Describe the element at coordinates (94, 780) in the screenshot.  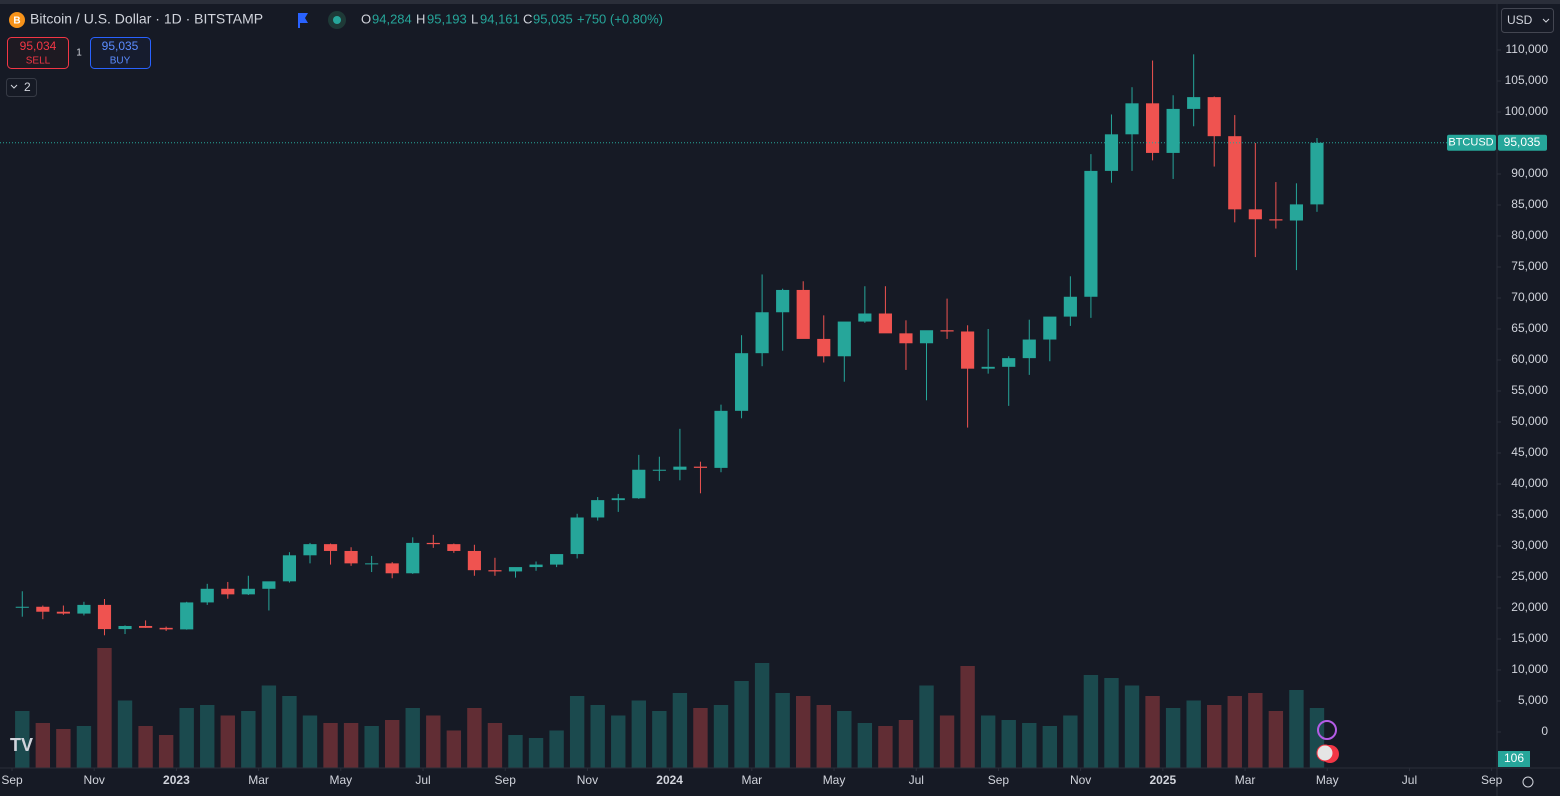
I see `x-tick-label: Nov` at that location.